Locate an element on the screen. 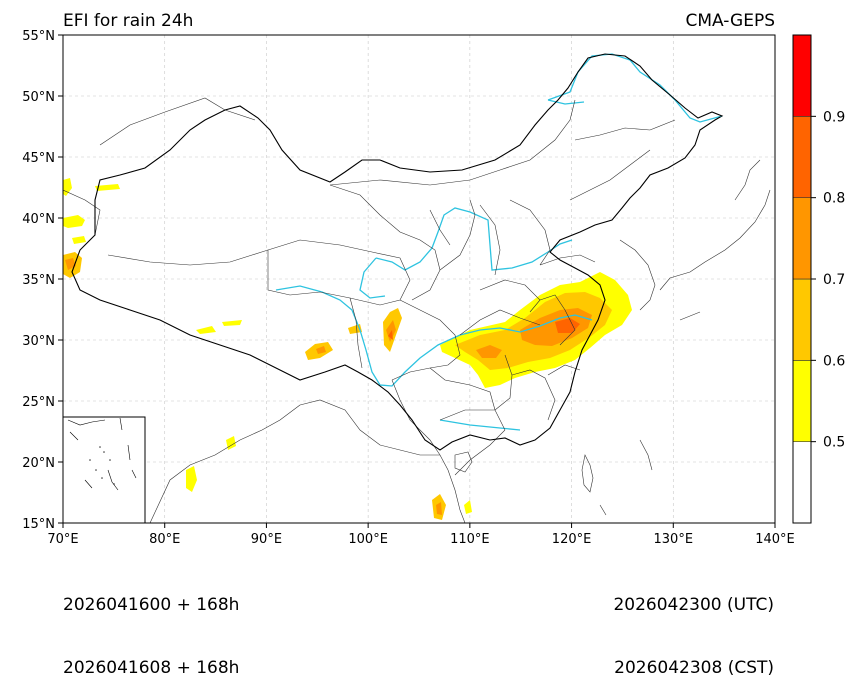  myanmar-border is located at coordinates (369, 427).